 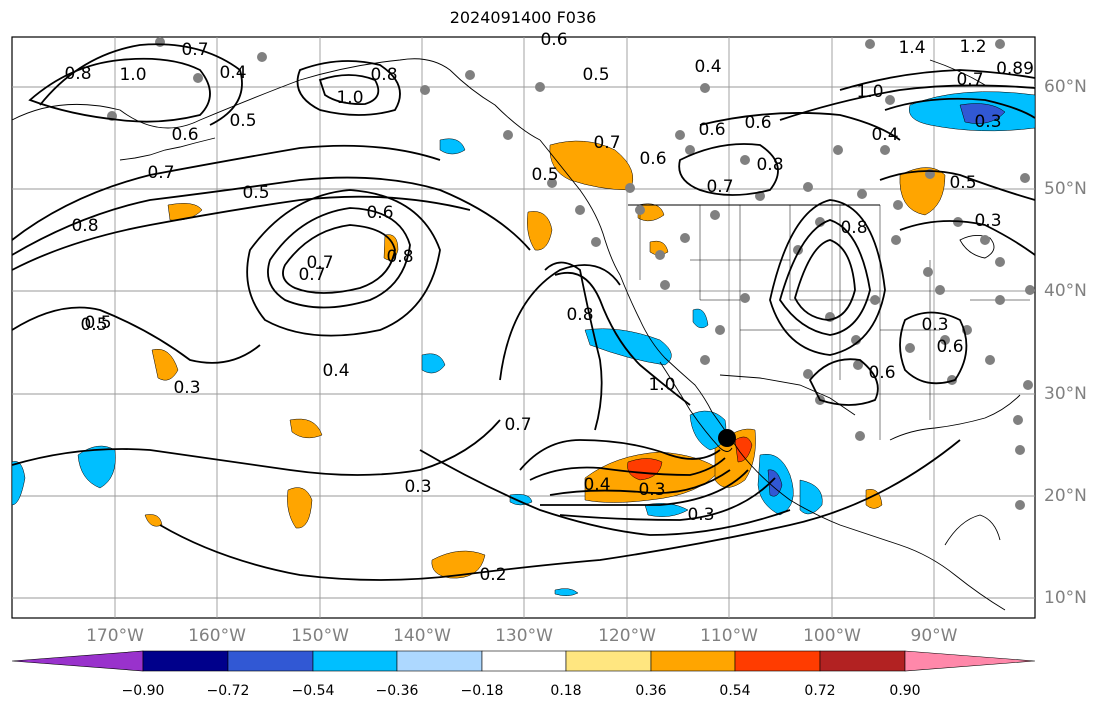 What do you see at coordinates (1015, 69) in the screenshot?
I see `contour-label: 0.89` at bounding box center [1015, 69].